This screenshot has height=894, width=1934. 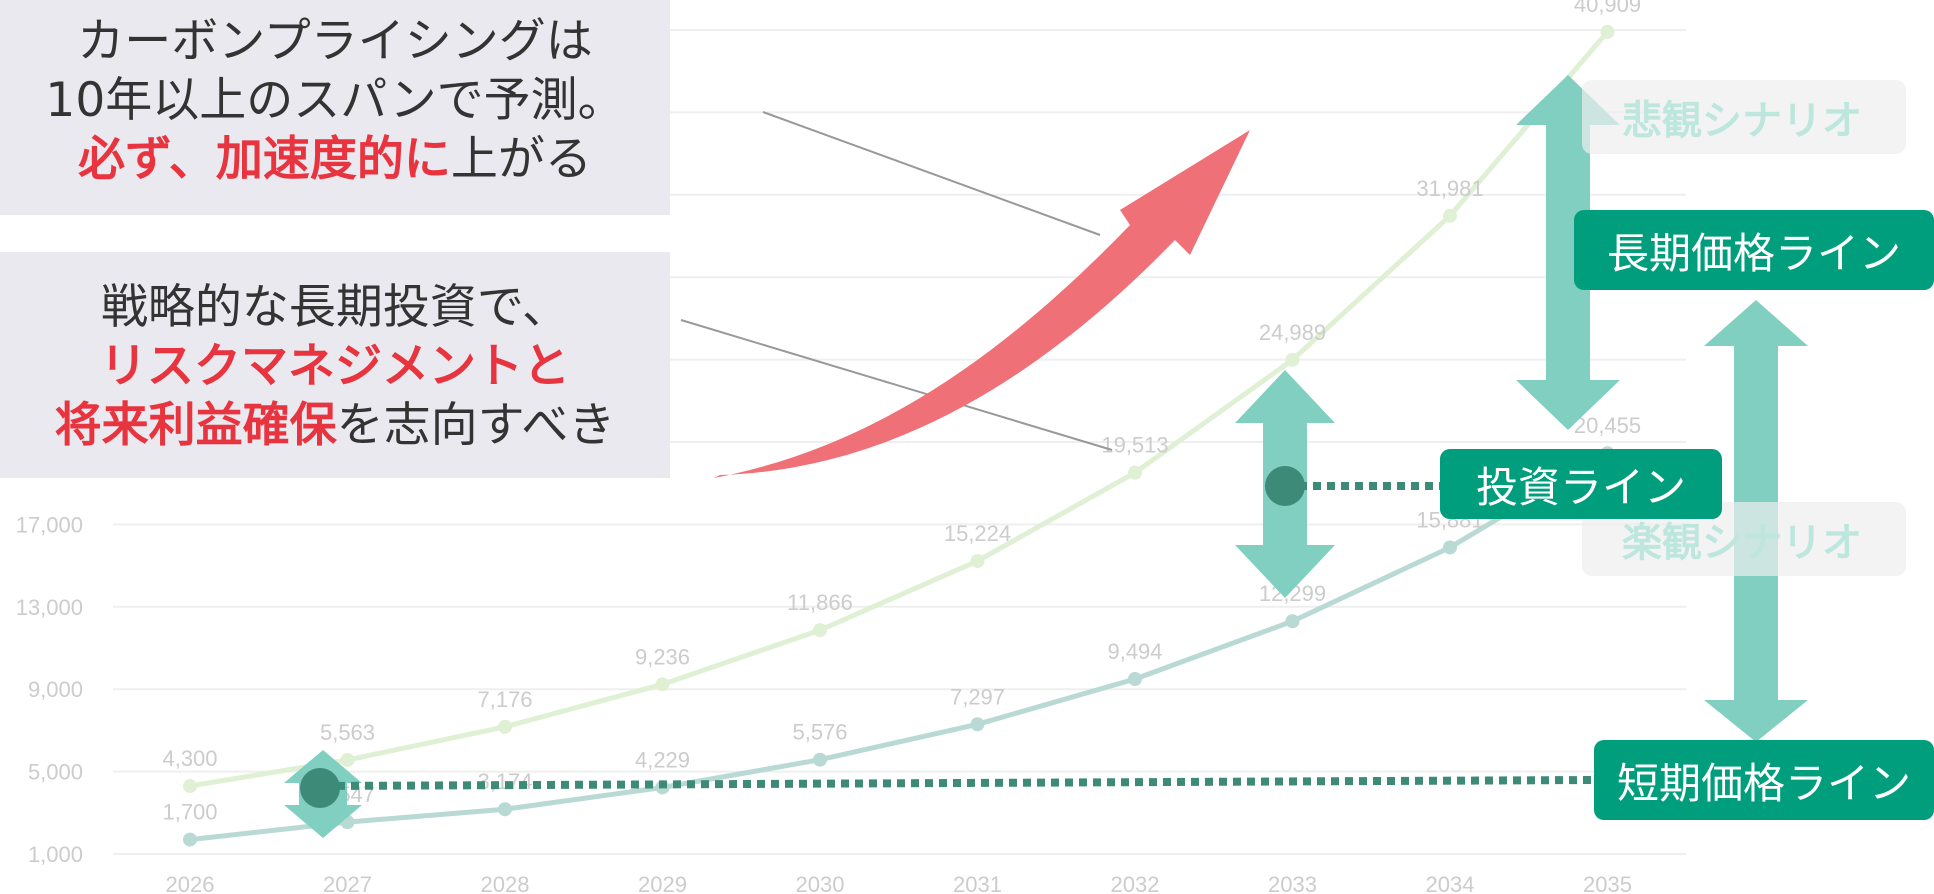 I want to click on data-label: 5,563, so click(x=347, y=732).